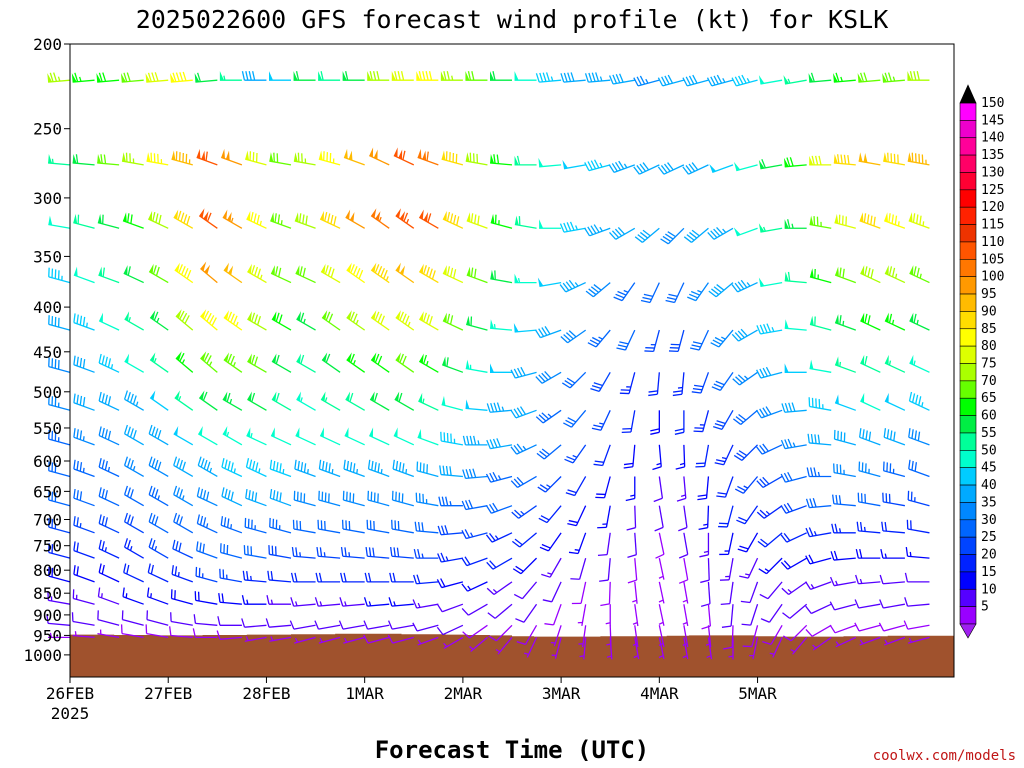  Describe the element at coordinates (989, 450) in the screenshot. I see `colorbar-label: 50` at that location.